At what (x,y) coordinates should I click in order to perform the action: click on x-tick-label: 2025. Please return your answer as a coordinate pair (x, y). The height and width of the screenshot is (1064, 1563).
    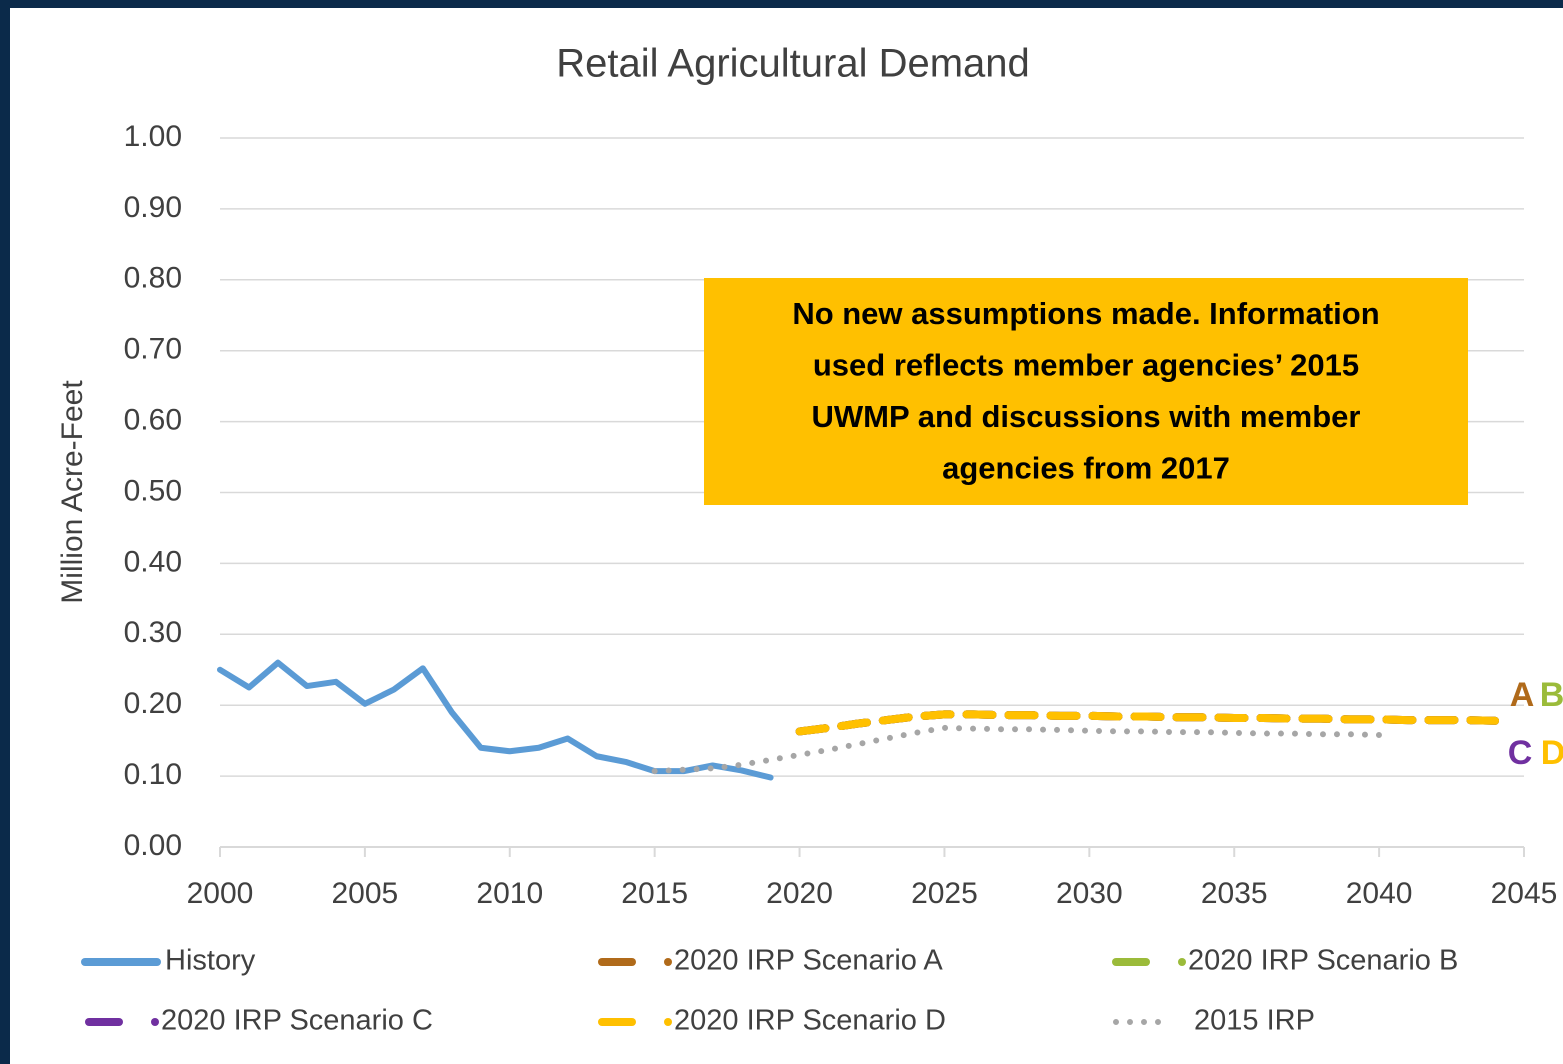
    Looking at the image, I should click on (944, 893).